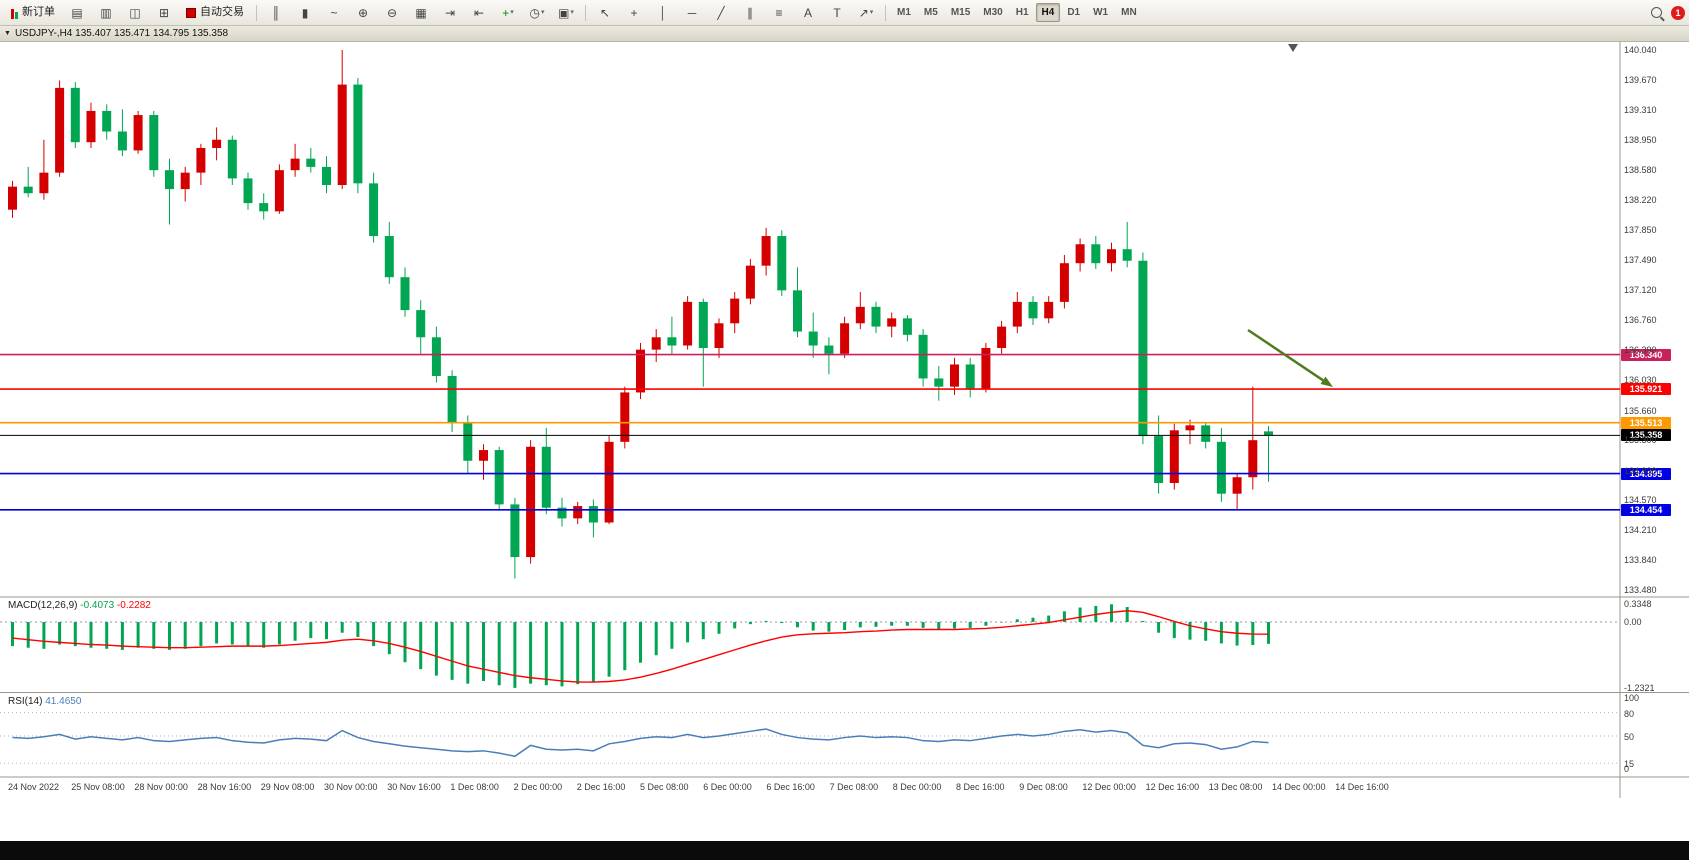 This screenshot has width=1689, height=860. What do you see at coordinates (1646, 473) in the screenshot?
I see `price-tag-134.895: 134.895` at bounding box center [1646, 473].